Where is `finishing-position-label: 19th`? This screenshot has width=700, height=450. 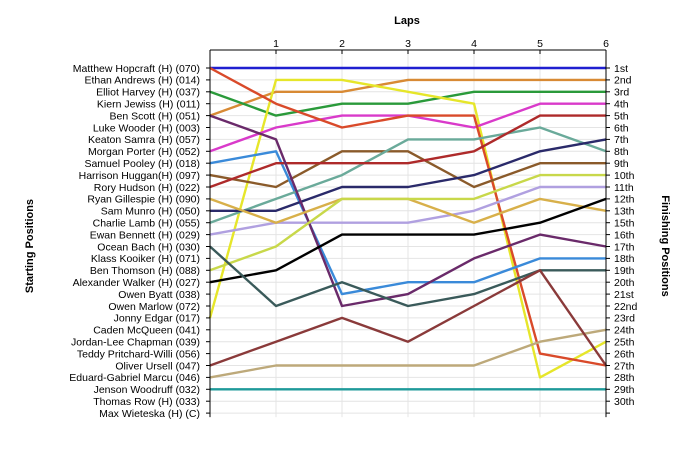
finishing-position-label: 19th is located at coordinates (624, 271).